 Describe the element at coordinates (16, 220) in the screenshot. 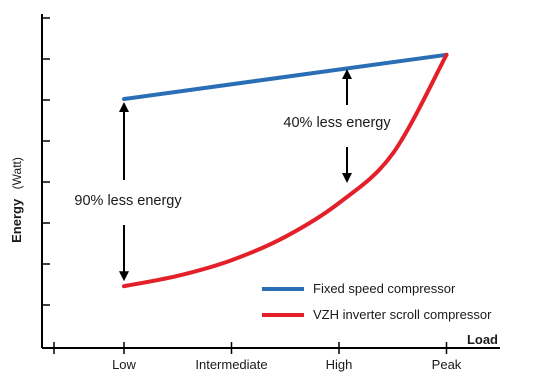

I see `y-axis-label-main: Energy` at that location.